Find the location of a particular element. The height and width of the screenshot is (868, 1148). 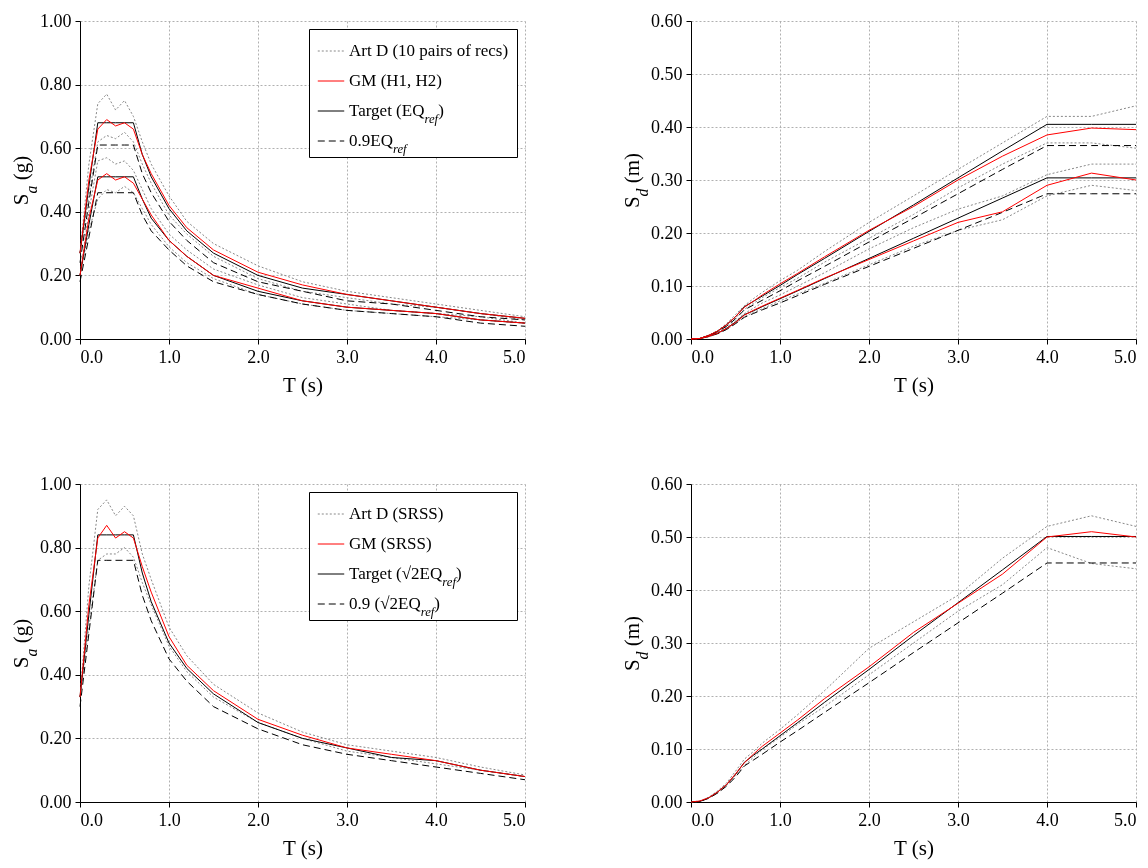

legend-label: Art D (SRSS) is located at coordinates (396, 513).